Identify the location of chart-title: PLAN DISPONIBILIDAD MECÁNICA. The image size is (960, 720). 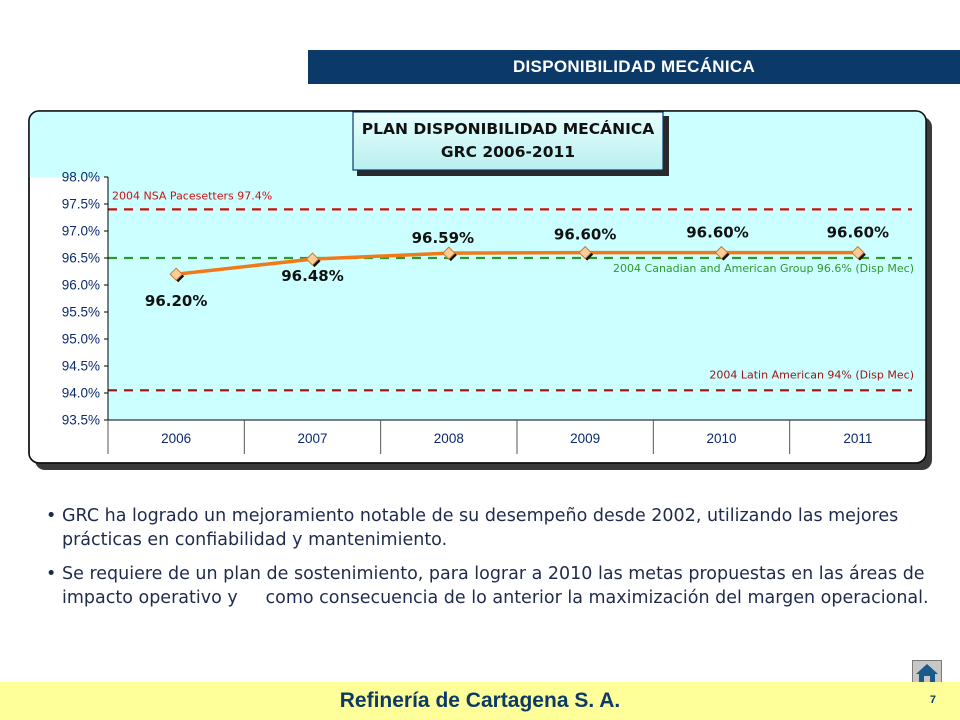
(508, 128).